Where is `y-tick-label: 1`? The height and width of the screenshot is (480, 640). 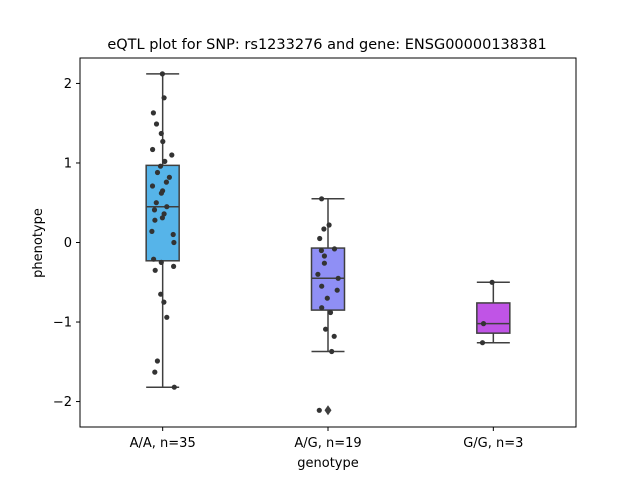 y-tick-label: 1 is located at coordinates (68, 163).